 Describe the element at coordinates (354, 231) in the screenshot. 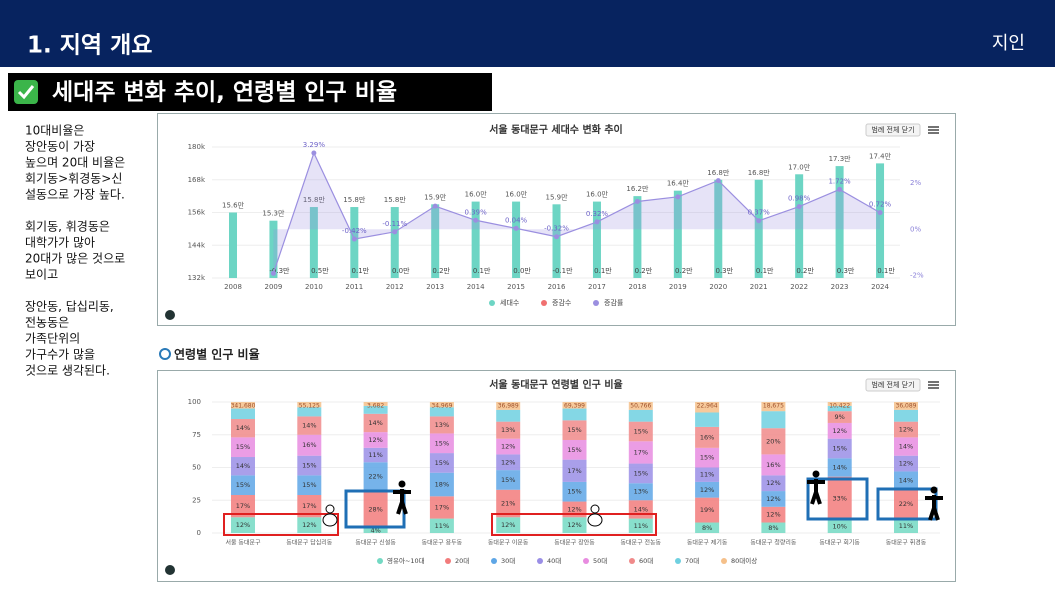

I see `data-label: -0.42%` at that location.